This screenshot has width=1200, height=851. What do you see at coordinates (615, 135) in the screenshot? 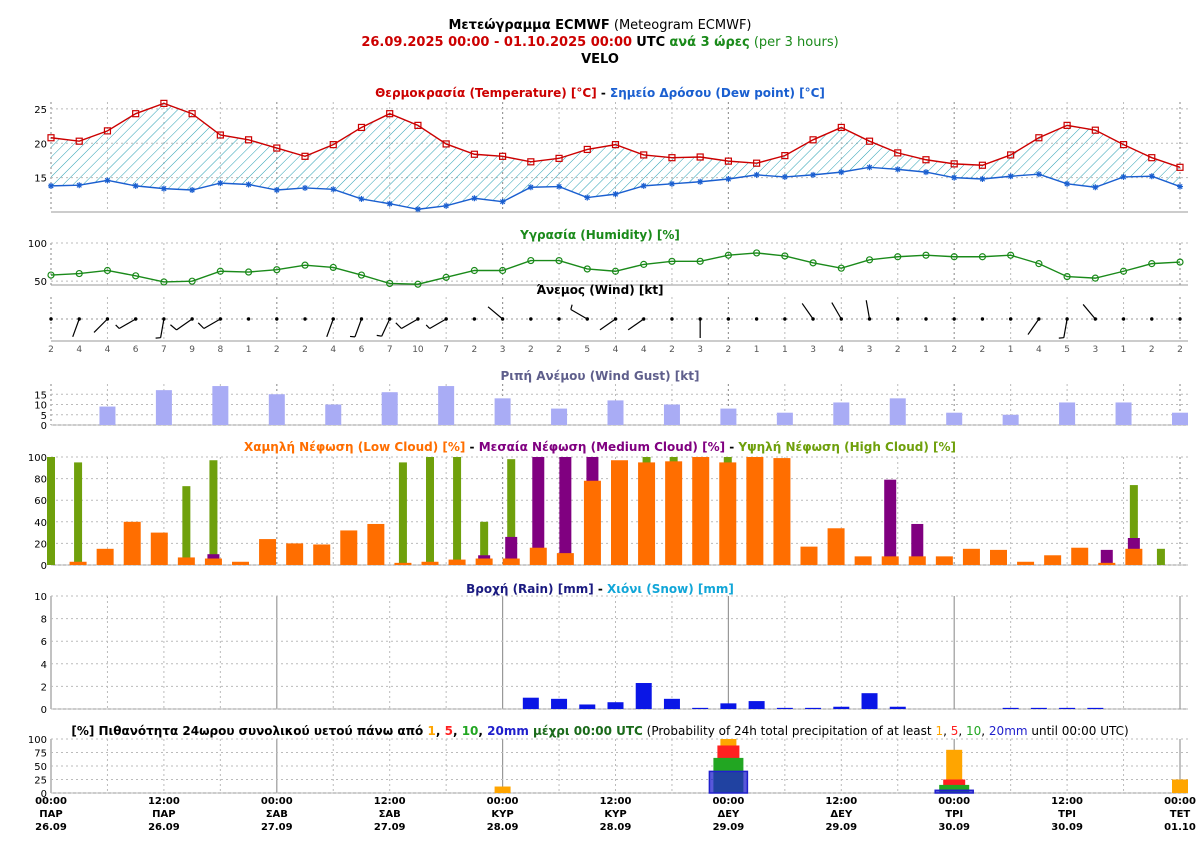
I see `series-line-temperature` at bounding box center [615, 135].